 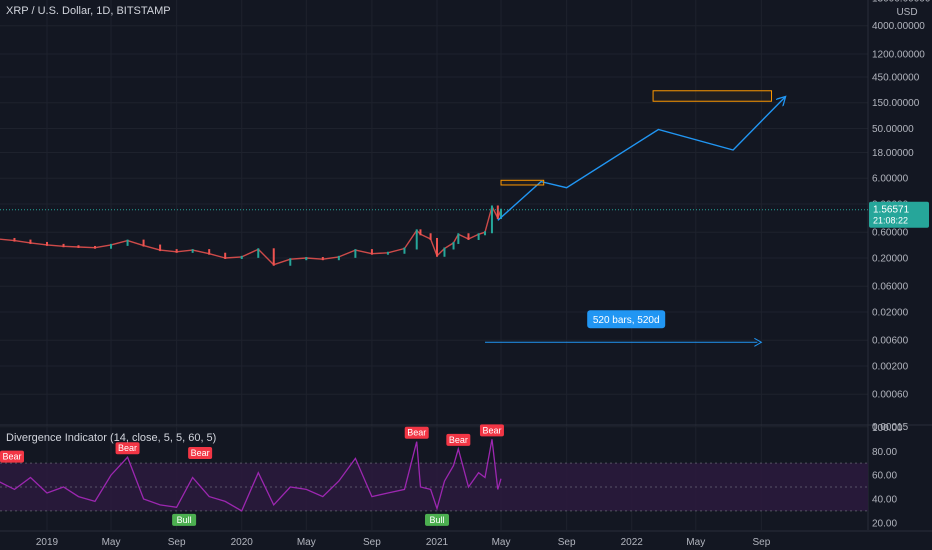 I want to click on chart-title: XRP / U.S. Dollar, 1D, BITSTAMP, so click(x=88, y=11).